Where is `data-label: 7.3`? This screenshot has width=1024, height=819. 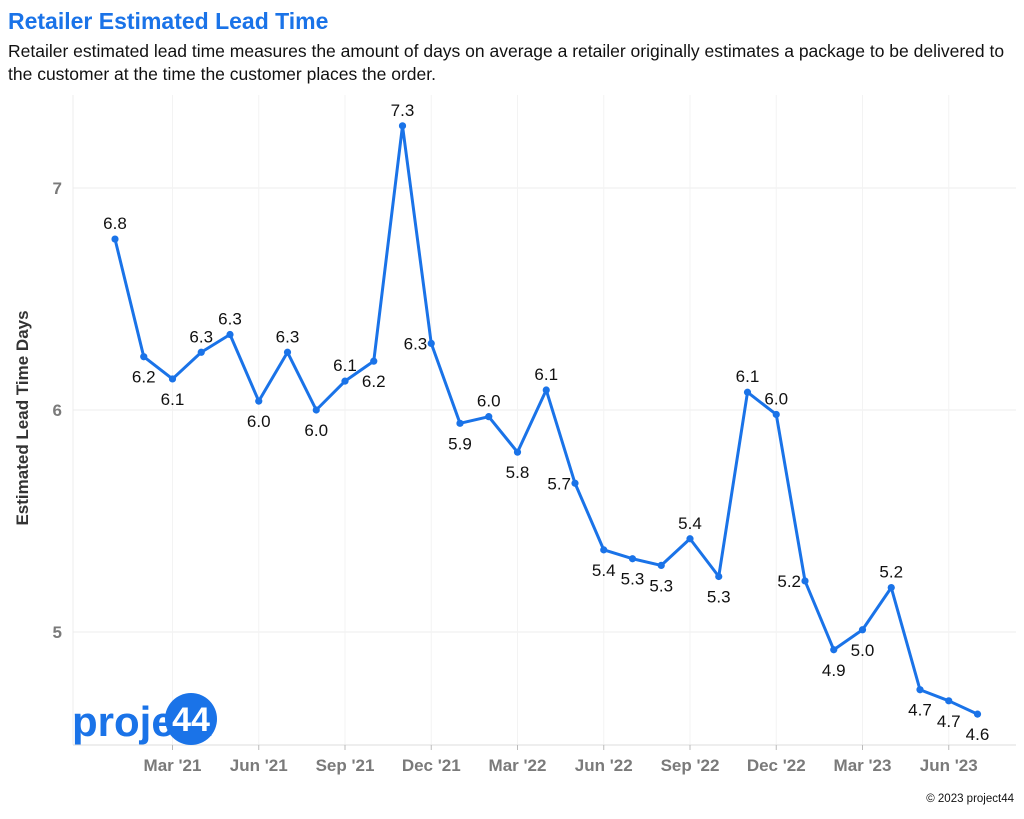 data-label: 7.3 is located at coordinates (403, 110).